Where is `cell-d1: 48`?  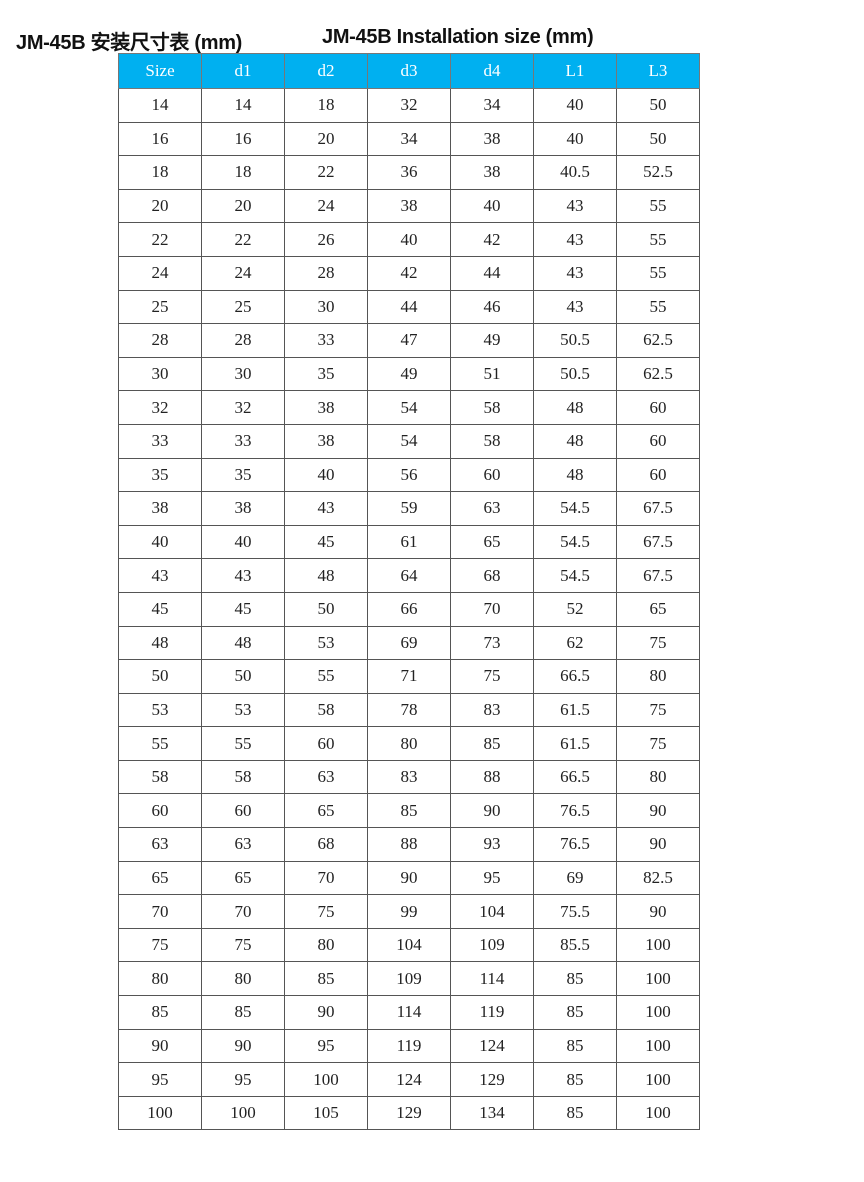
cell-d1: 48 is located at coordinates (243, 643).